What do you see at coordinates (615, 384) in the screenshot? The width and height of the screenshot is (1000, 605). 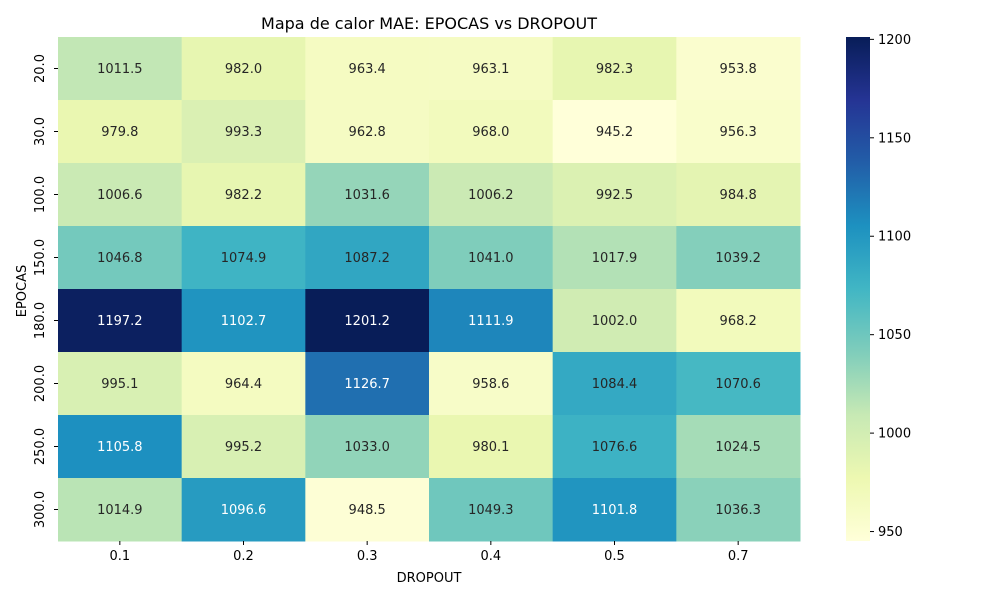 I see `cell-value-label: 1084.4` at bounding box center [615, 384].